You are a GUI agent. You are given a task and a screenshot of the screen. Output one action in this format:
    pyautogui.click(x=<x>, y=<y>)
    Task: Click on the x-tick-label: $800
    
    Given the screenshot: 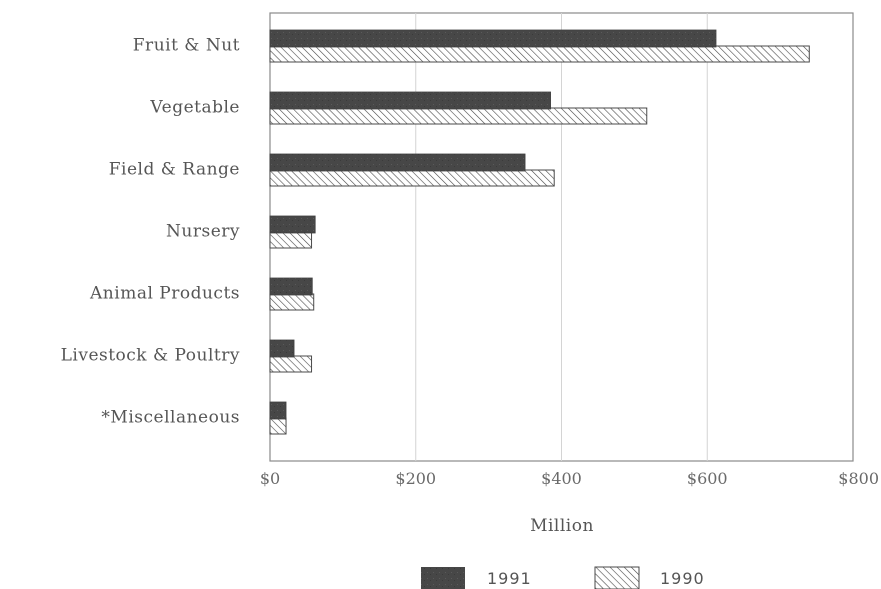 What is the action you would take?
    pyautogui.click(x=858, y=478)
    